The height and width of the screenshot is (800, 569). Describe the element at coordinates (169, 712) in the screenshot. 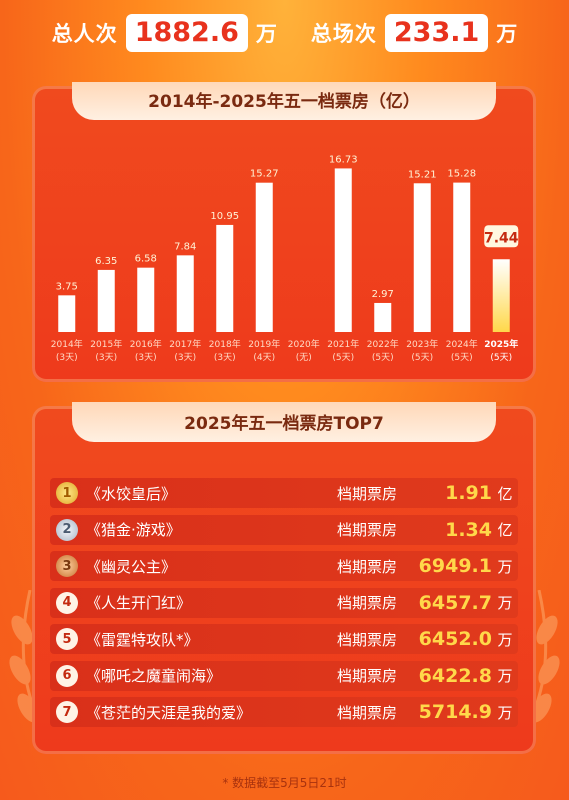

I see `movie-title: 《苍茫的天涯是我的爱》` at that location.